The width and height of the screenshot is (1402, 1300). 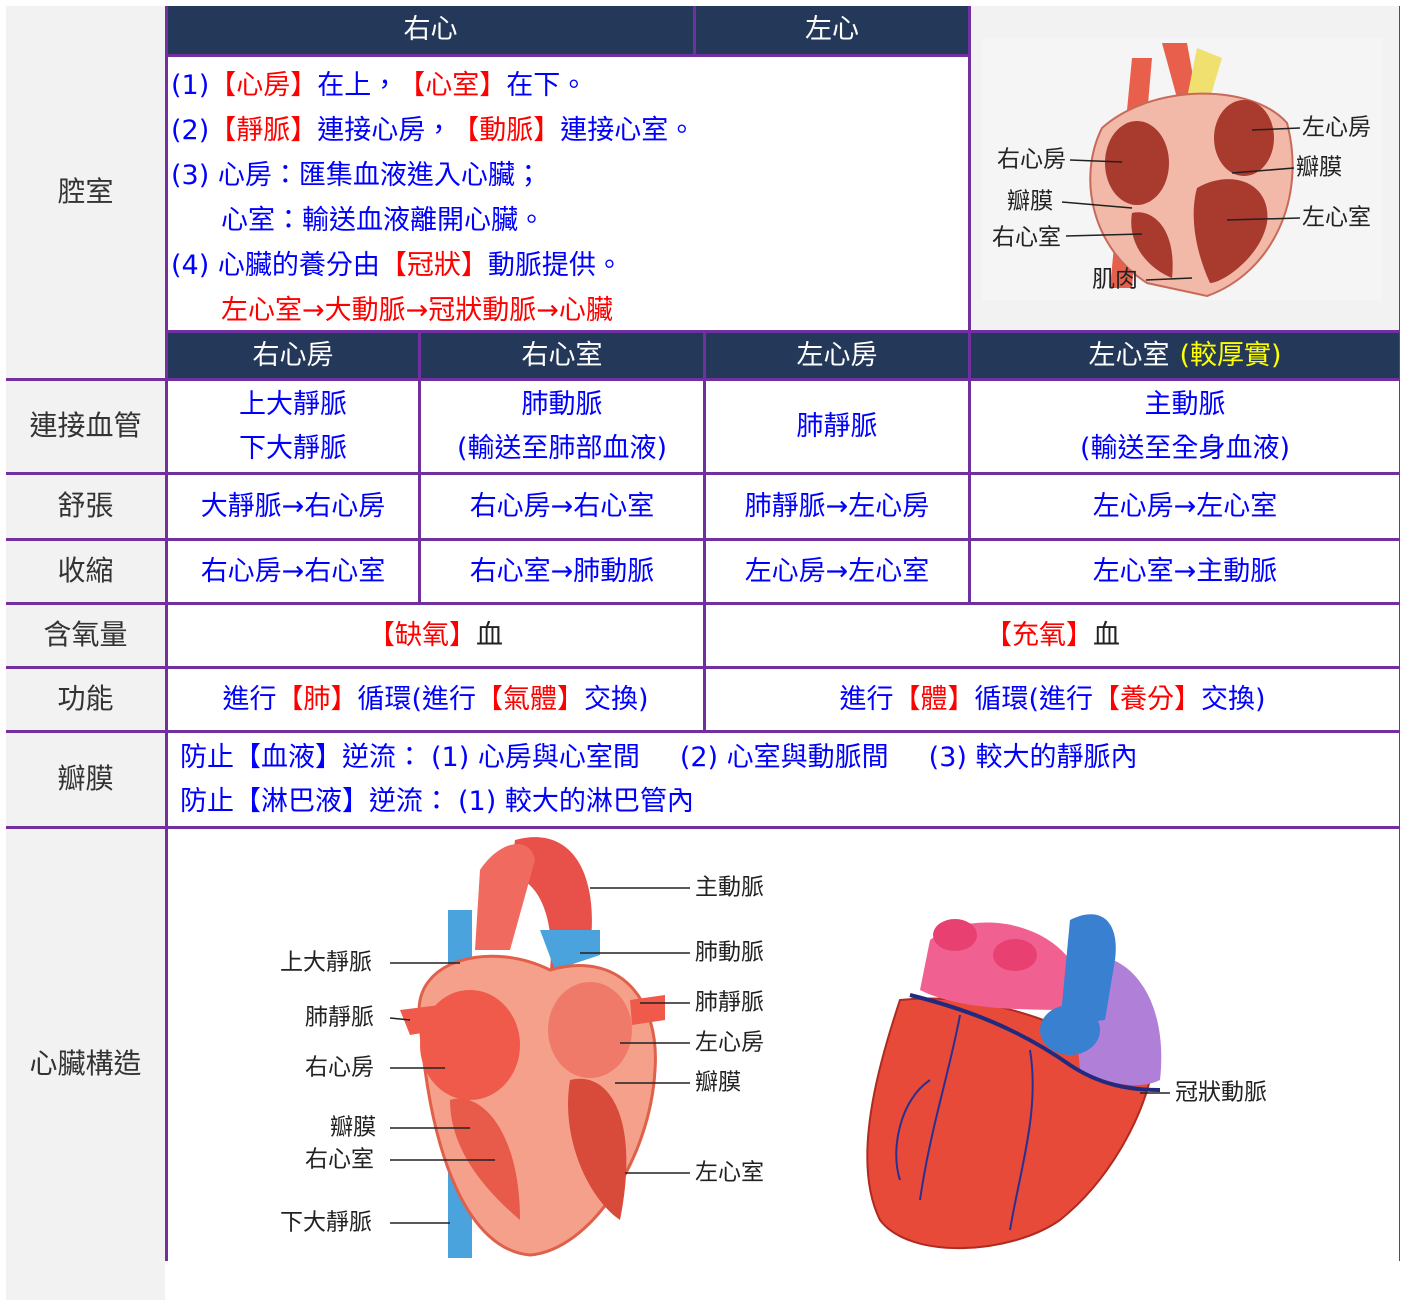 I want to click on text-line: 大靜脈→右心房, so click(x=293, y=506).